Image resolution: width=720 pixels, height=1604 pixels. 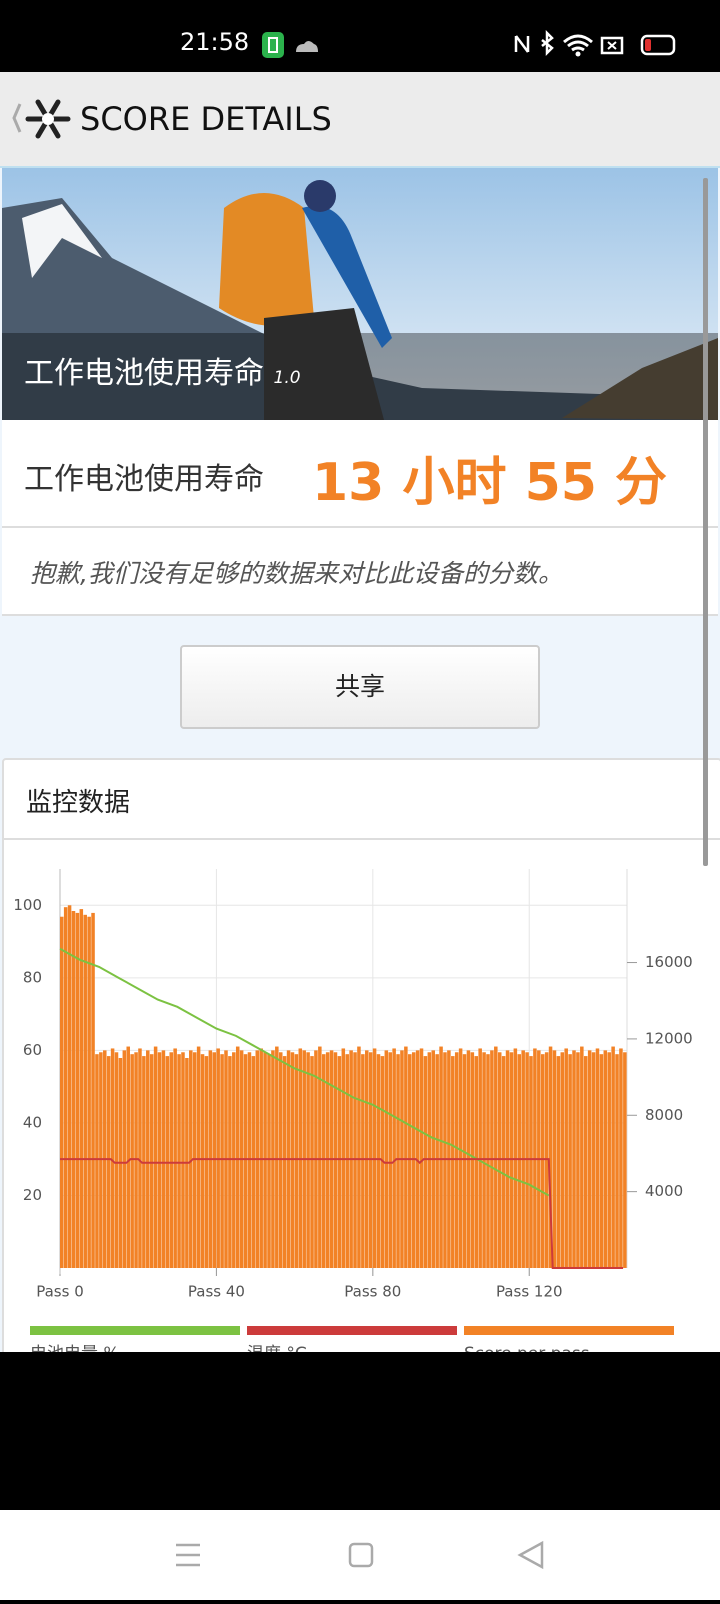 What do you see at coordinates (360, 36) in the screenshot?
I see `status-bar: 21:58` at bounding box center [360, 36].